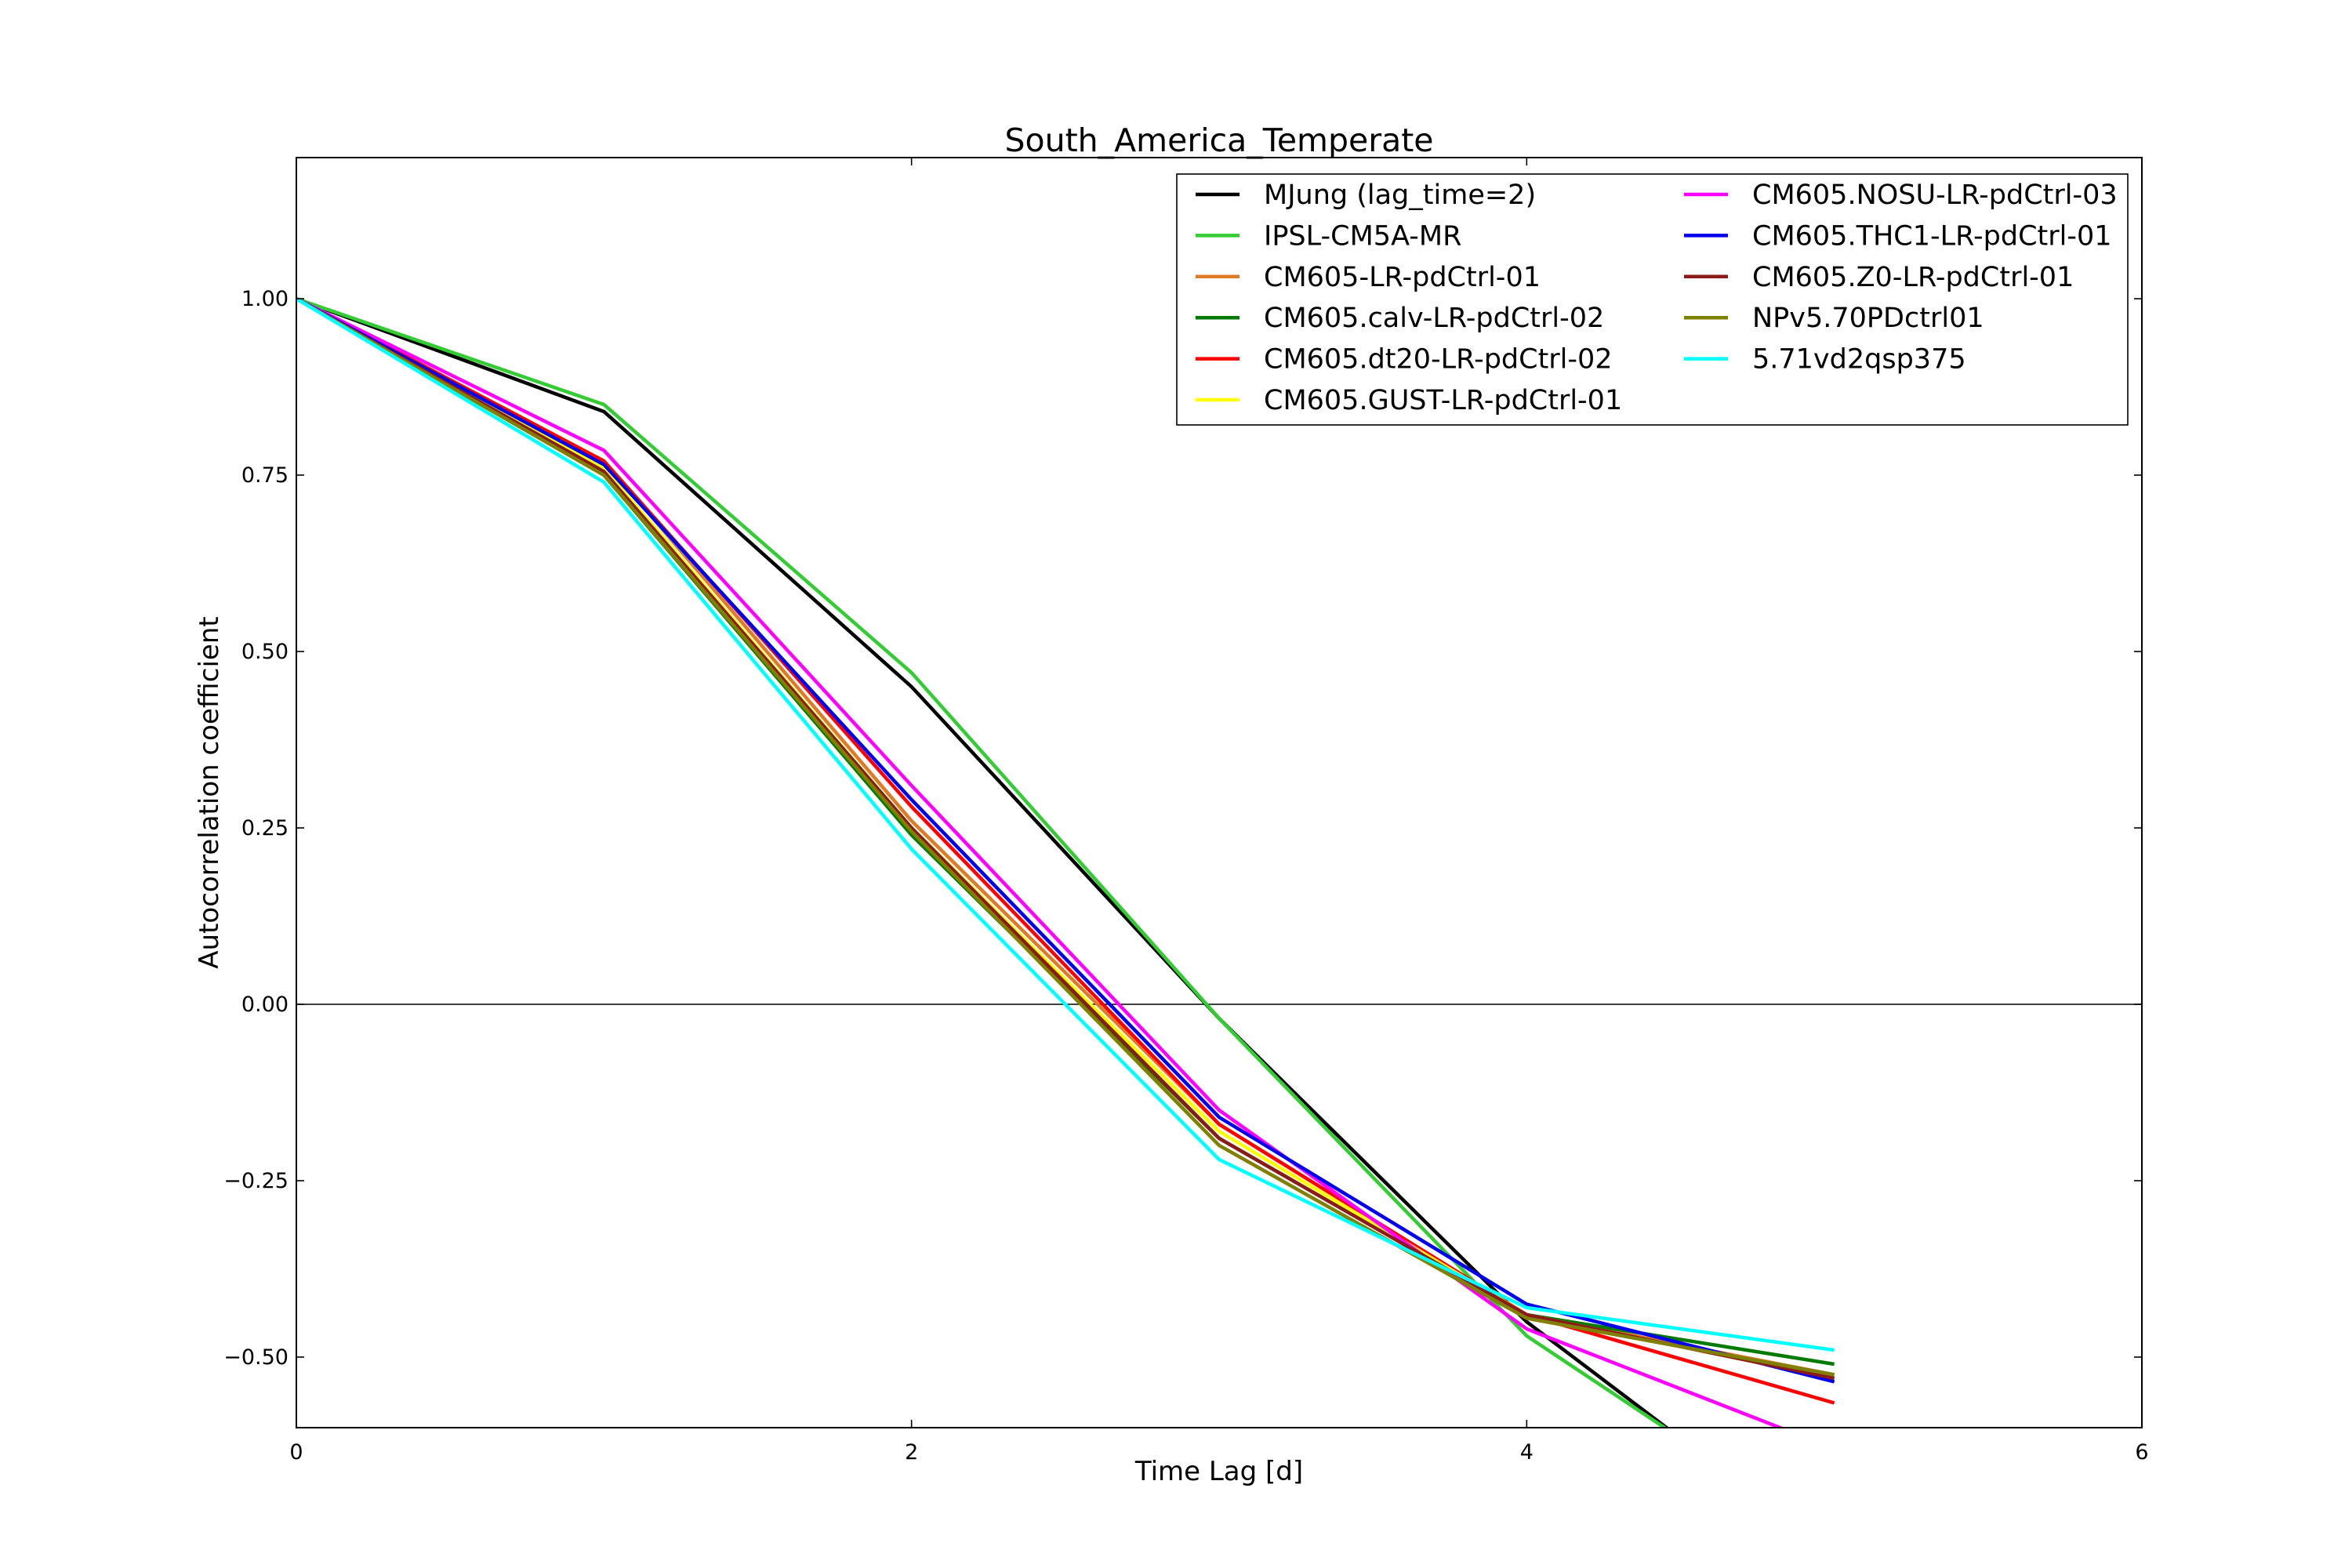 This screenshot has height=1568, width=2352. Describe the element at coordinates (1362, 236) in the screenshot. I see `legend-entry-label: IPSL-CM5A-MR` at that location.